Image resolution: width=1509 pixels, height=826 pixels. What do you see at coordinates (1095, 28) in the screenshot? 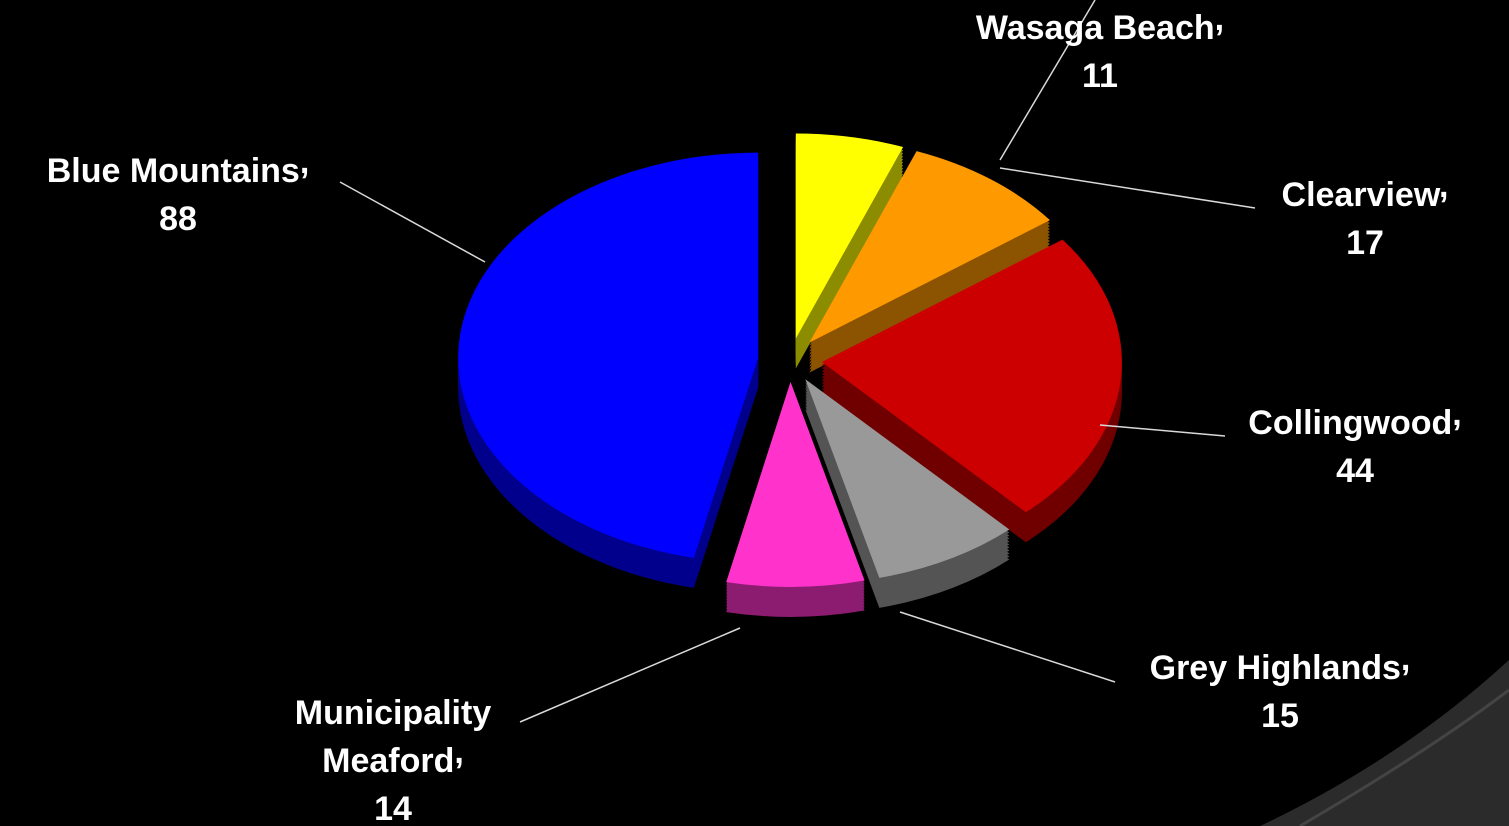
I see `data-label-part: Wasaga Beach` at bounding box center [1095, 28].